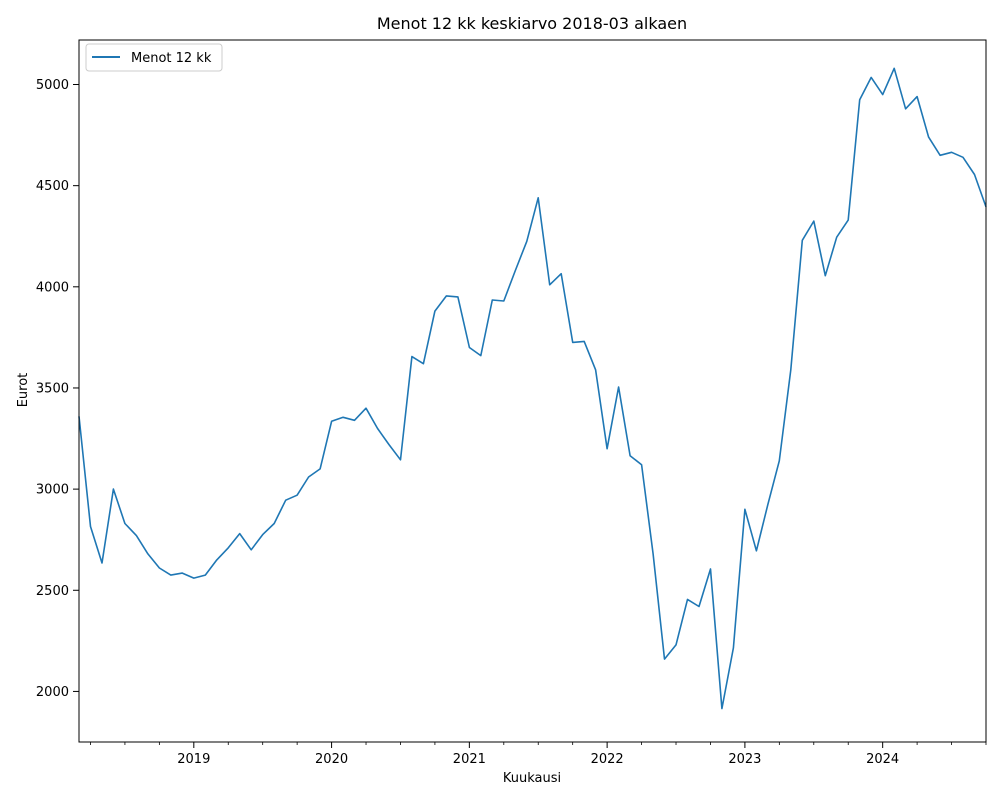 The image size is (1000, 800). I want to click on x-tick-label: 2019, so click(193, 759).